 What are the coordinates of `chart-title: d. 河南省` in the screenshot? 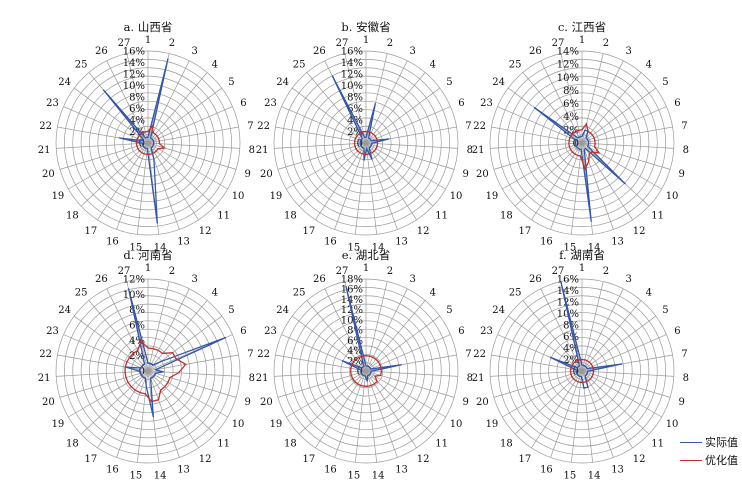 It's located at (147, 255).